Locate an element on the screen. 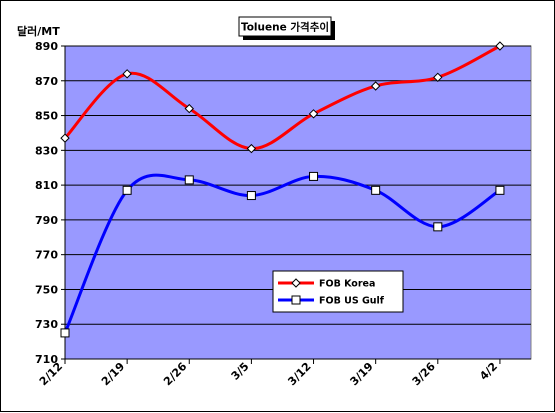 This screenshot has height=413, width=555. y-tick-label: 830 is located at coordinates (46, 150).